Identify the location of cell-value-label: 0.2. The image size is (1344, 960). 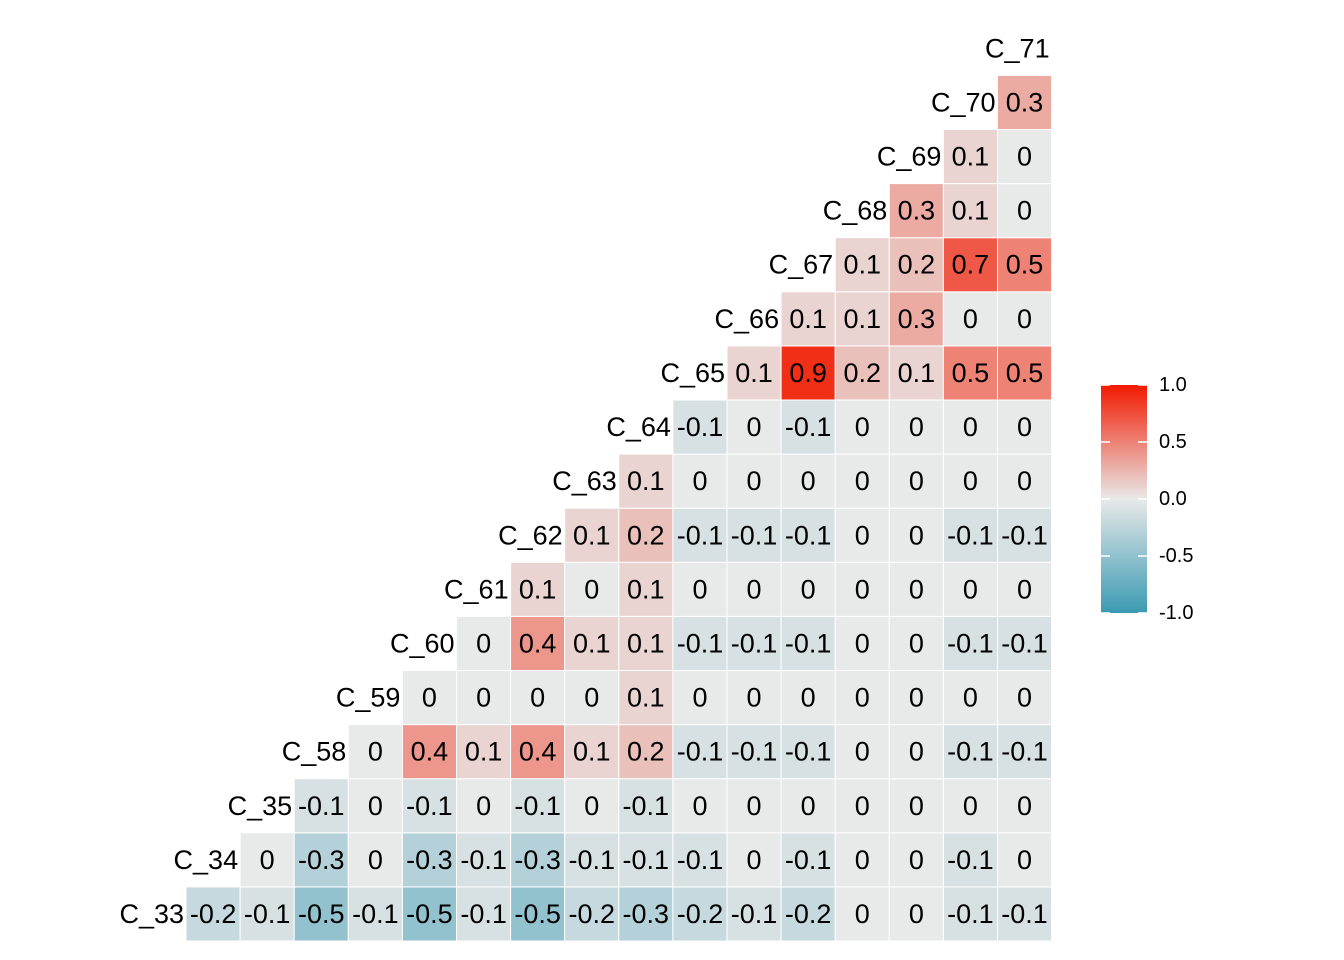
(646, 752).